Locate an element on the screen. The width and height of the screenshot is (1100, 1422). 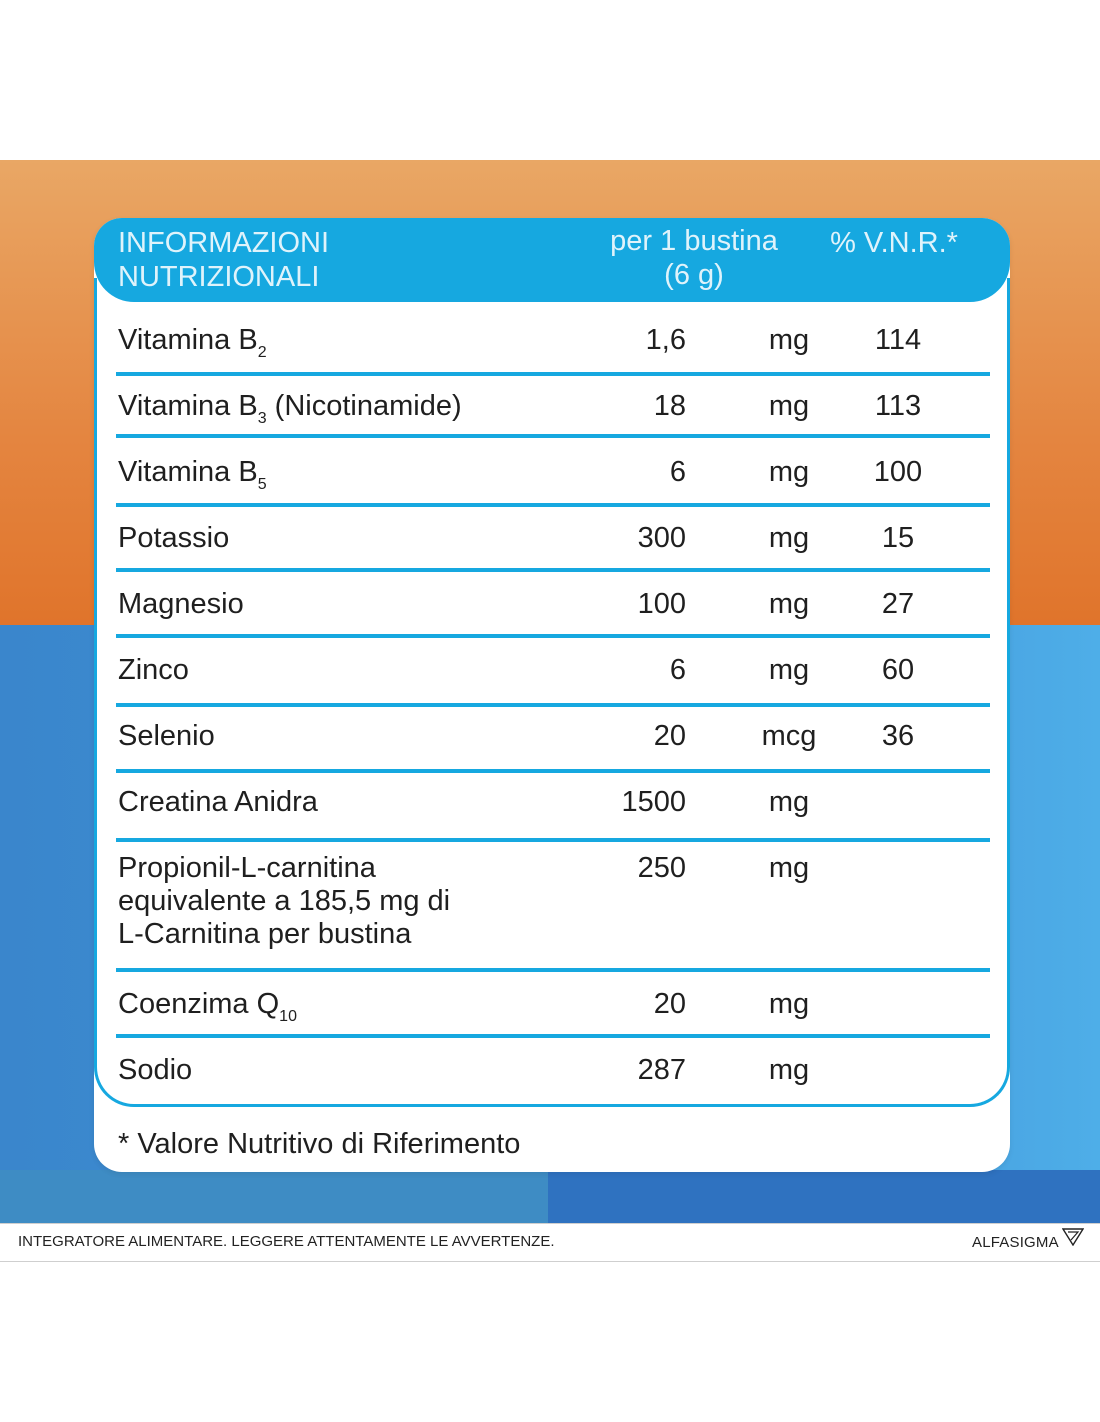
nutrient-subscript: 3 is located at coordinates (262, 418).